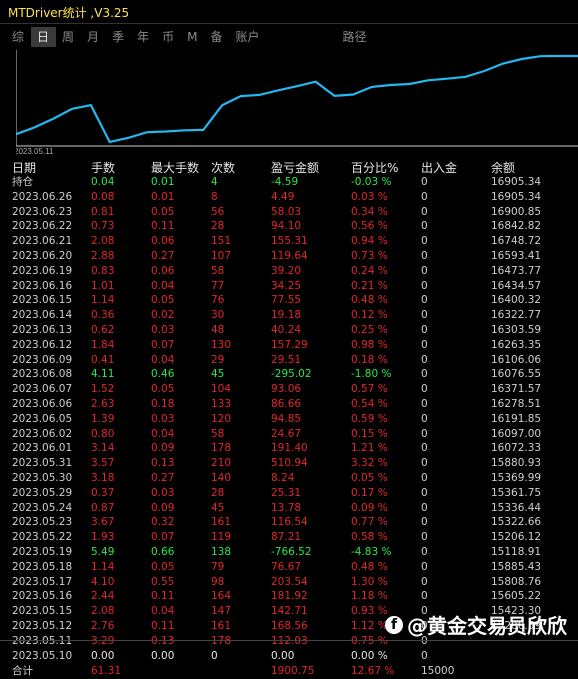  What do you see at coordinates (163, 389) in the screenshot?
I see `cell-2: 0.05` at bounding box center [163, 389].